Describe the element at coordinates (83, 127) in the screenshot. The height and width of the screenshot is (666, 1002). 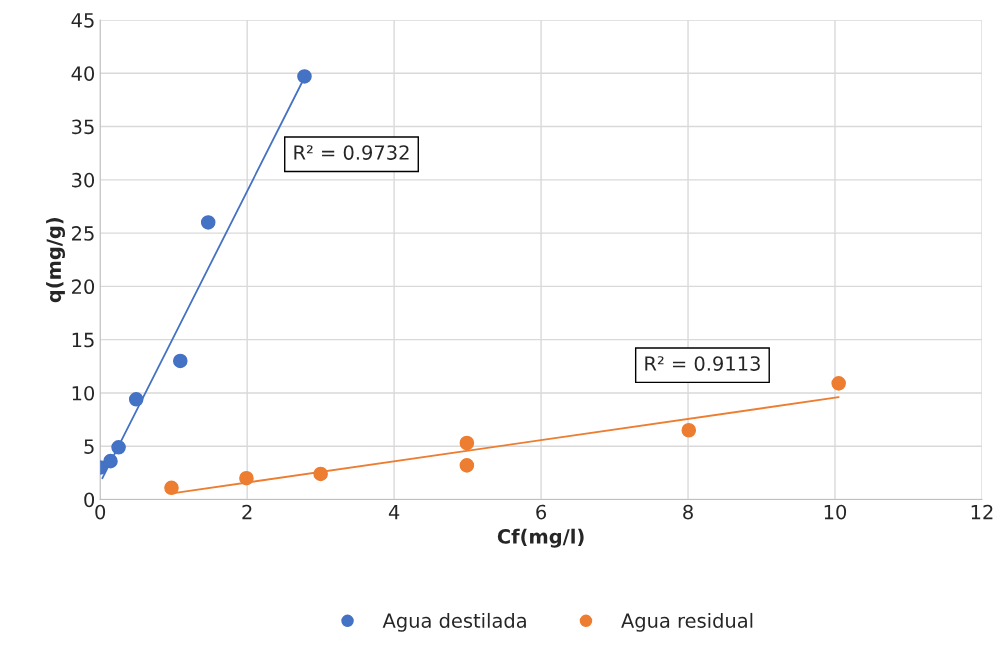
I see `y-tick-label: 35` at that location.